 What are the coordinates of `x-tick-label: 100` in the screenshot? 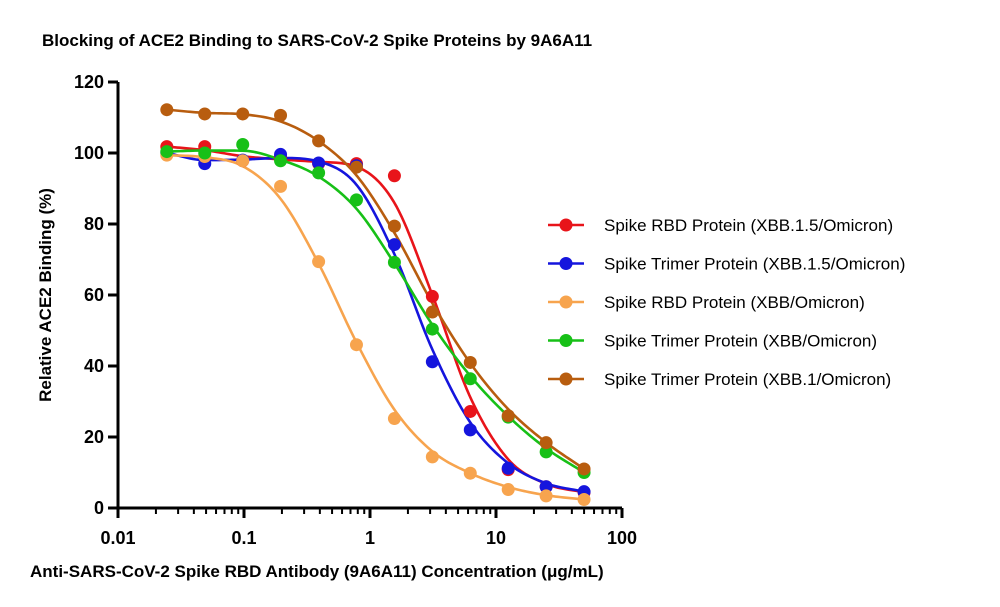 It's located at (622, 538).